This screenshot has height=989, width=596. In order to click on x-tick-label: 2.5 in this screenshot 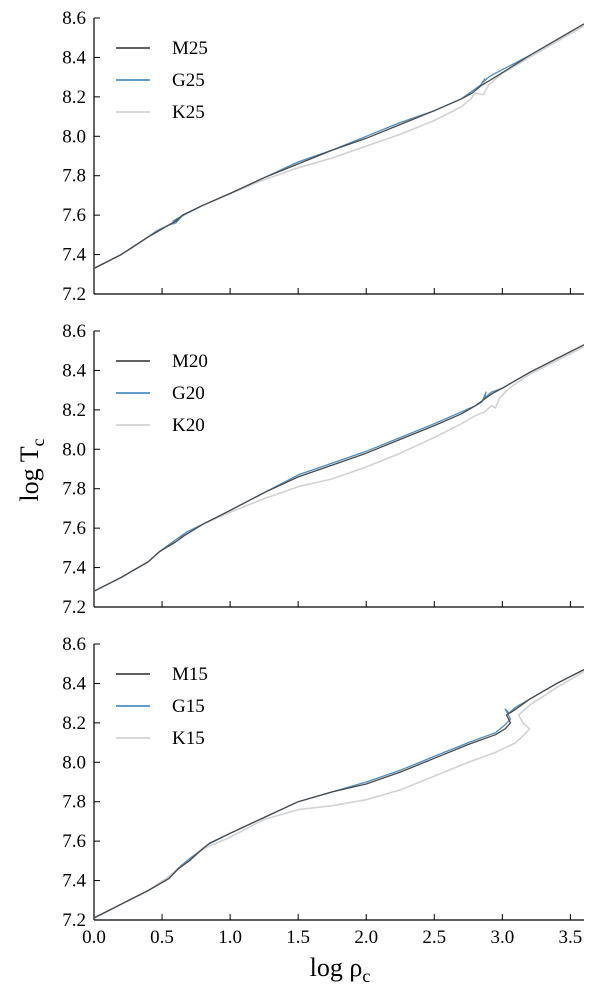, I will do `click(434, 937)`.